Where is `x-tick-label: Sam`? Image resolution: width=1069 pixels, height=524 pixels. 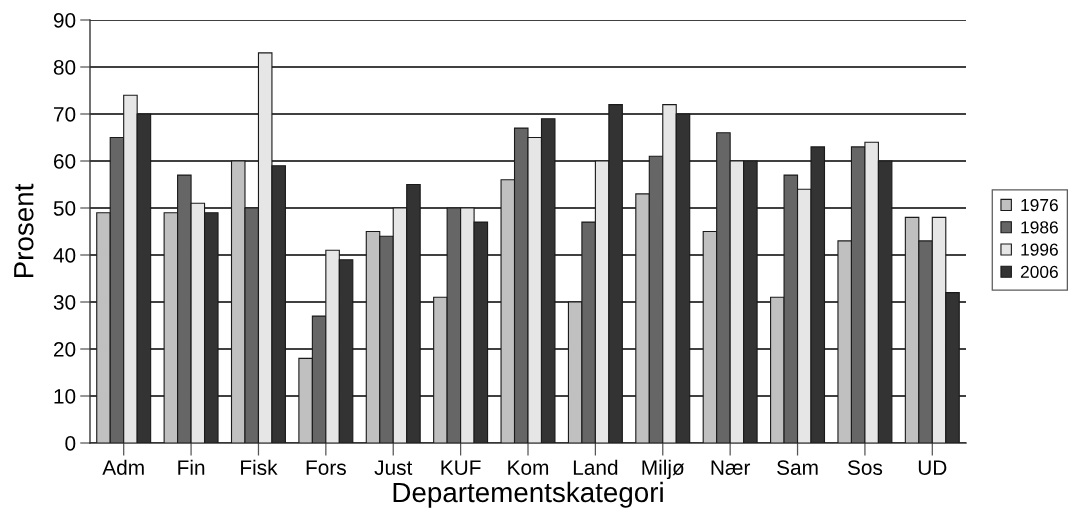 x-tick-label: Sam is located at coordinates (797, 467).